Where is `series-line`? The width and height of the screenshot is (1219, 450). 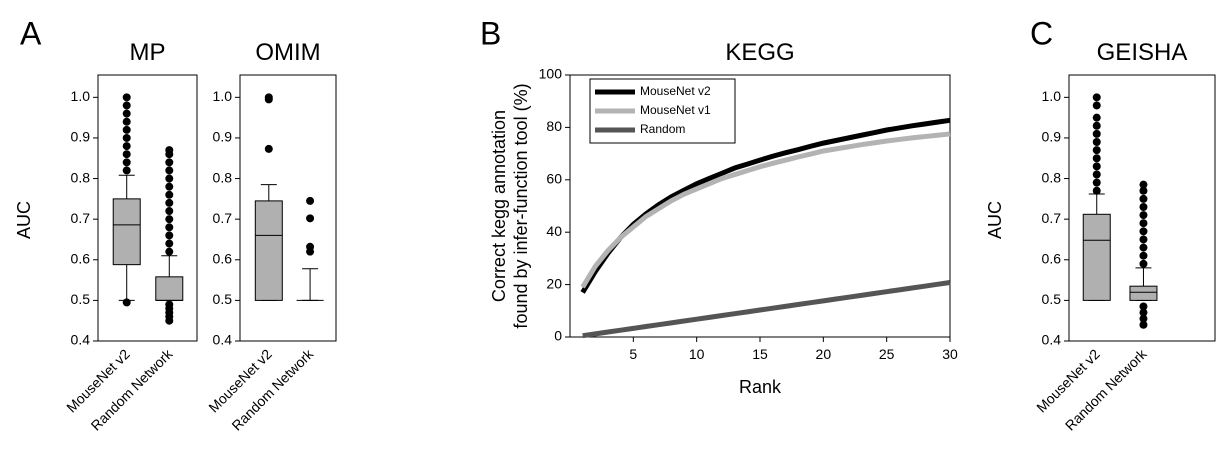 series-line is located at coordinates (765, 210).